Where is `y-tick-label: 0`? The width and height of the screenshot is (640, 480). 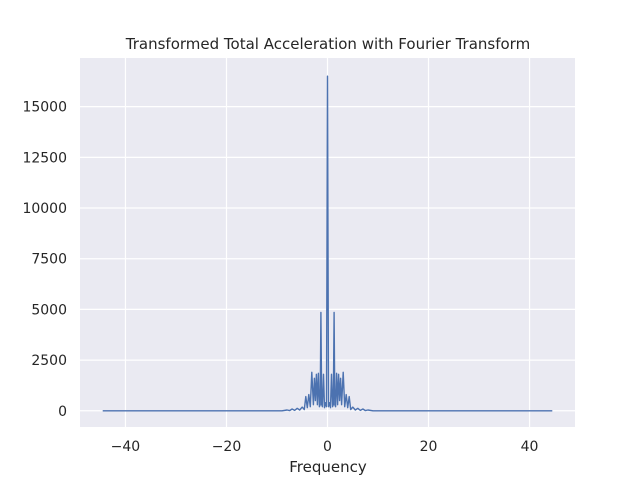 y-tick-label: 0 is located at coordinates (62, 412).